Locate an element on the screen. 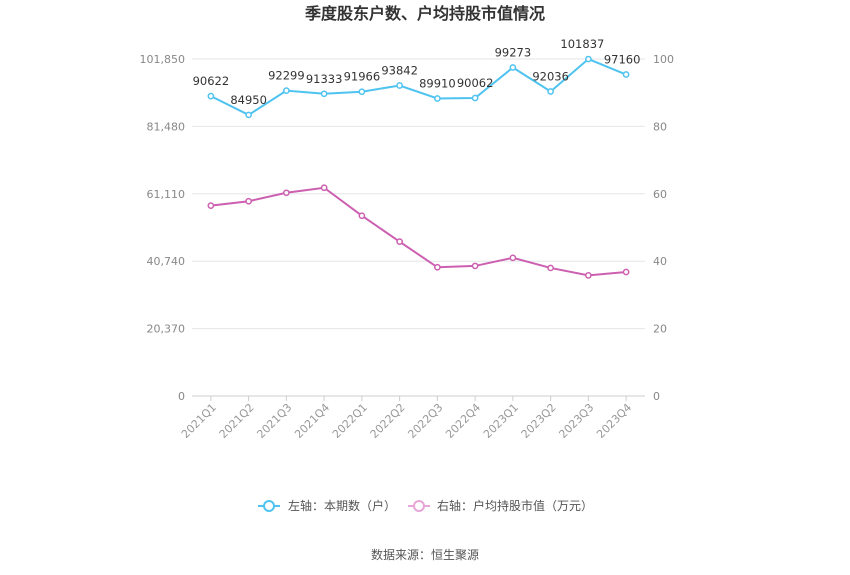  data-label: 90062 is located at coordinates (475, 83).